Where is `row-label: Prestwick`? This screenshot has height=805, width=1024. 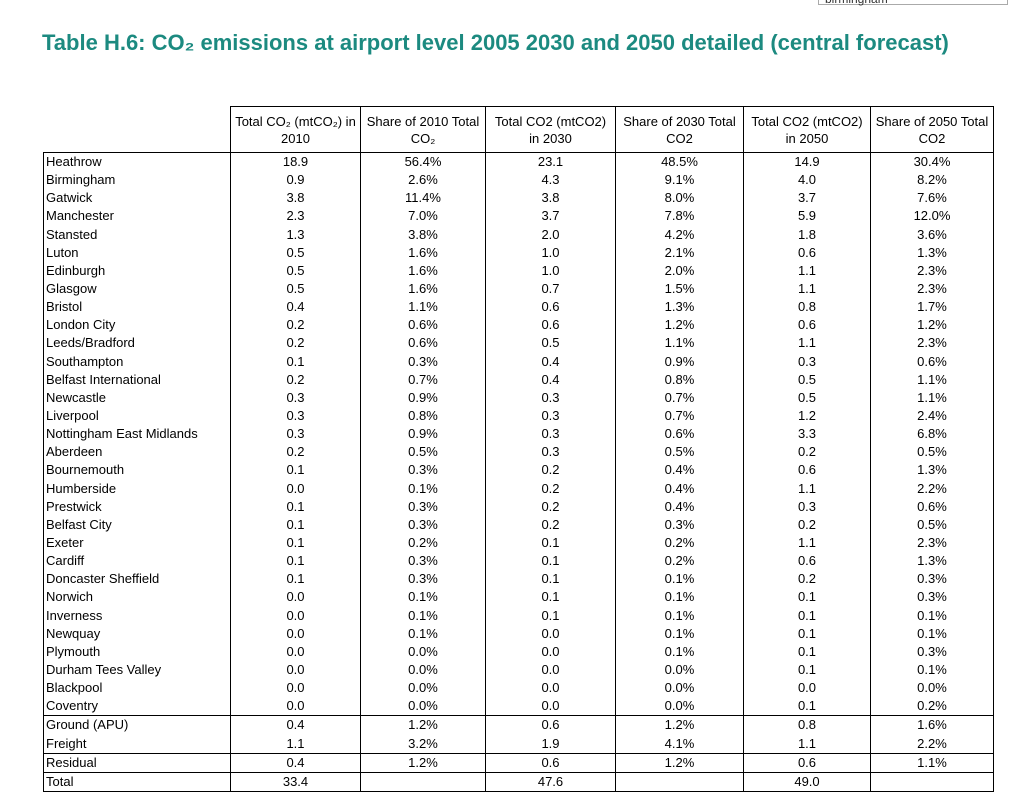
row-label: Prestwick is located at coordinates (137, 506).